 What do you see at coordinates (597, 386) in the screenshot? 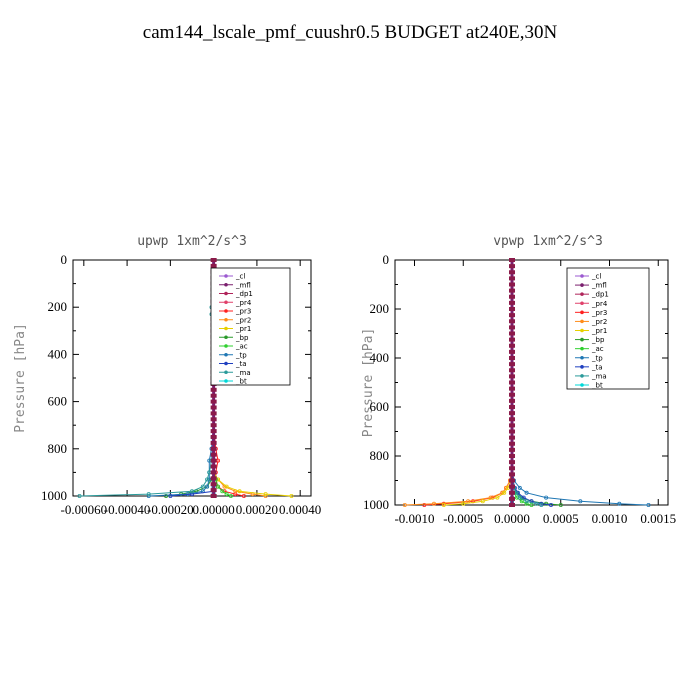
I see `legend-label: _bt` at bounding box center [597, 386].